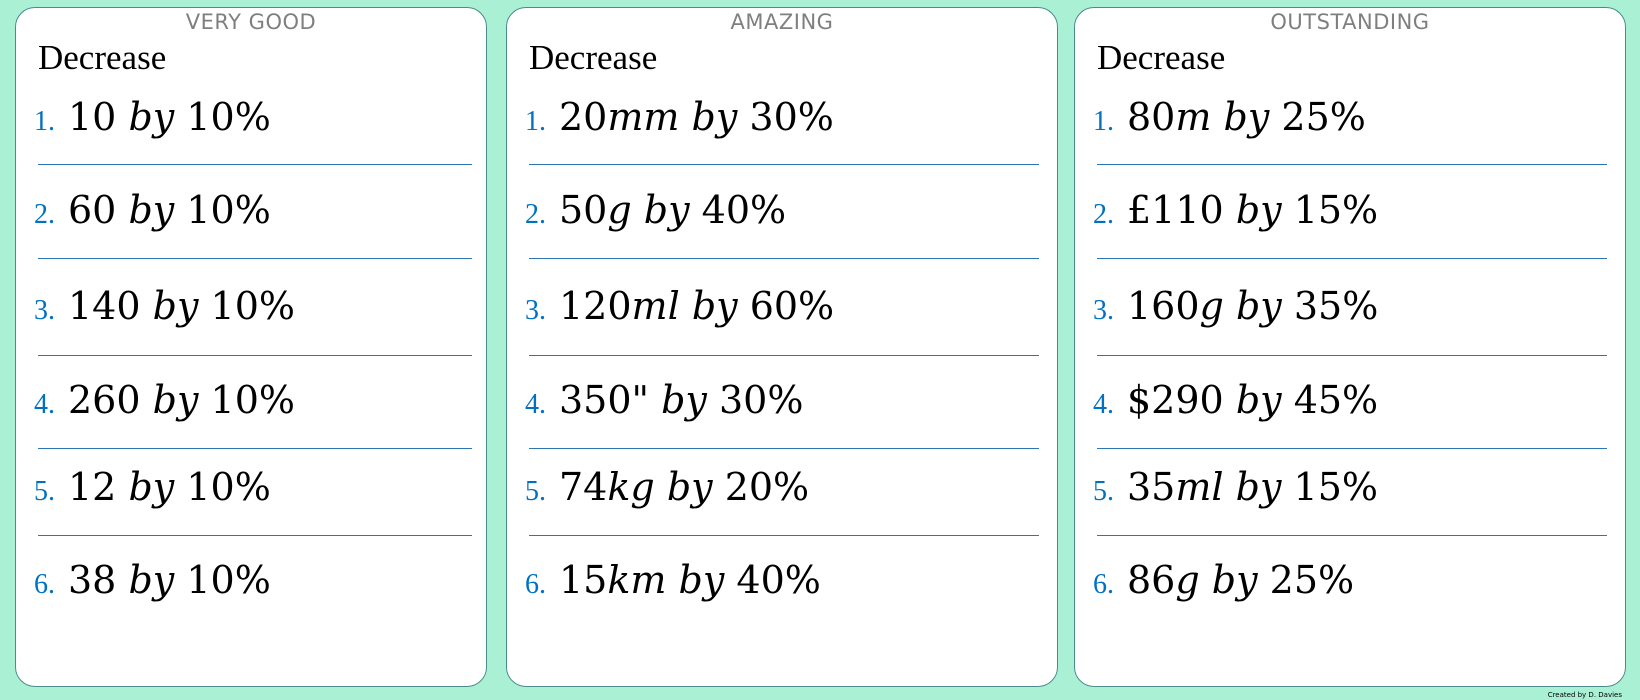 The width and height of the screenshot is (1640, 700). What do you see at coordinates (604, 400) in the screenshot?
I see `question-value: 350"` at bounding box center [604, 400].